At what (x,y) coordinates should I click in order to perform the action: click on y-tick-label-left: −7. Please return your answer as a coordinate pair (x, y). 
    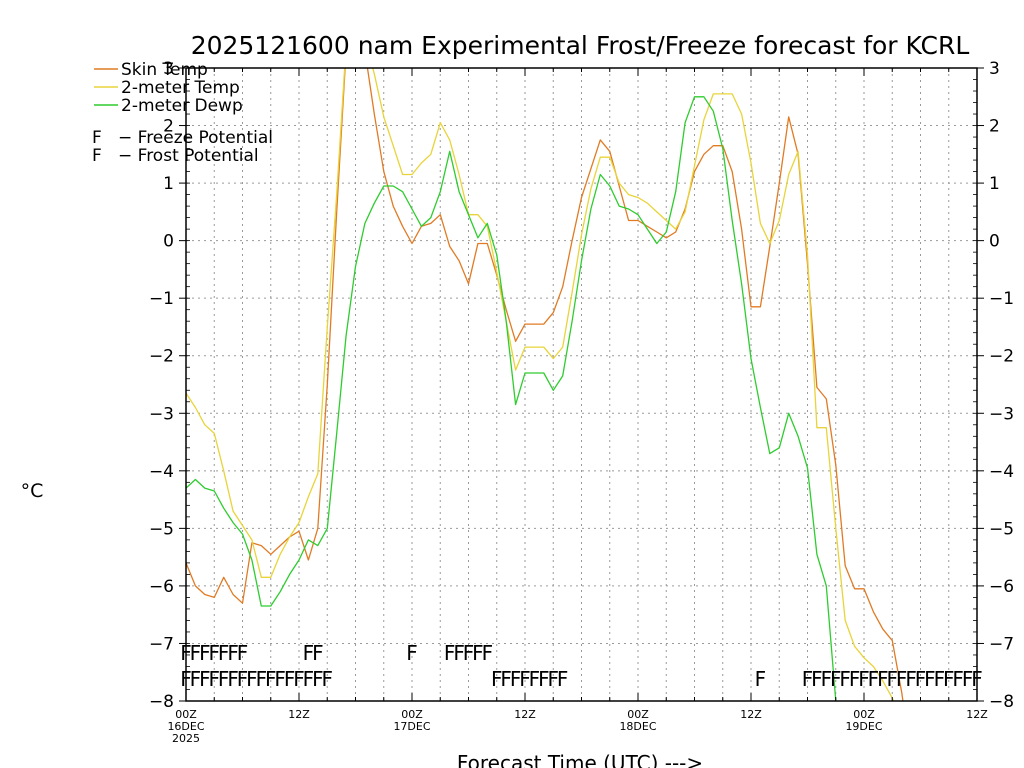
    Looking at the image, I should click on (161, 644).